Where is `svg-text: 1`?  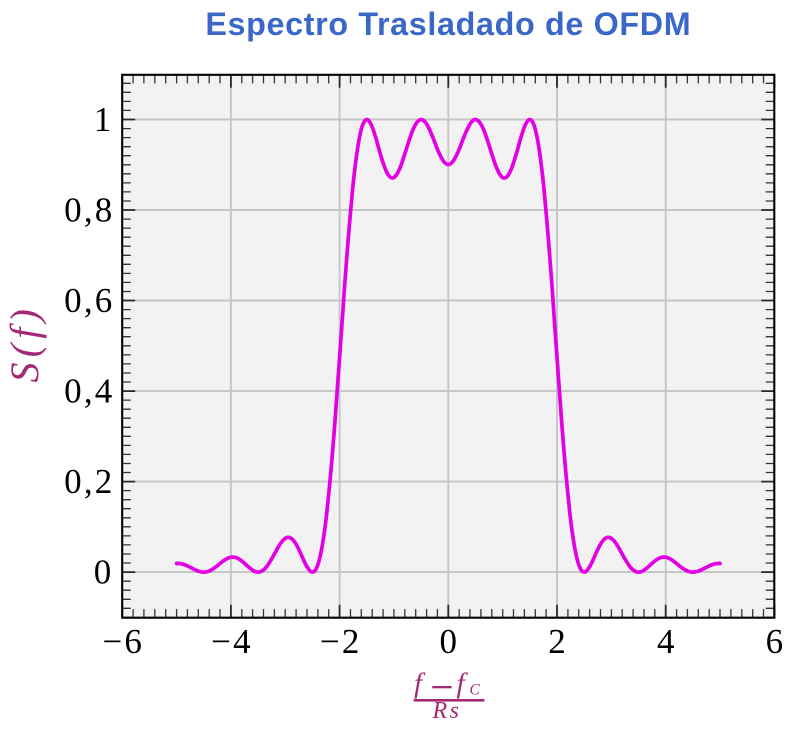
svg-text: 1 is located at coordinates (103, 119).